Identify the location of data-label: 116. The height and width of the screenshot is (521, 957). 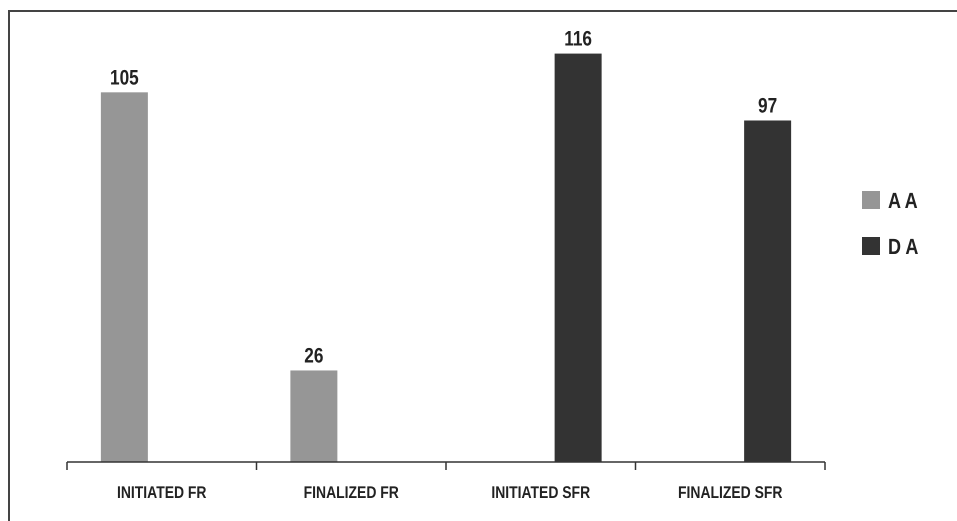
(578, 40).